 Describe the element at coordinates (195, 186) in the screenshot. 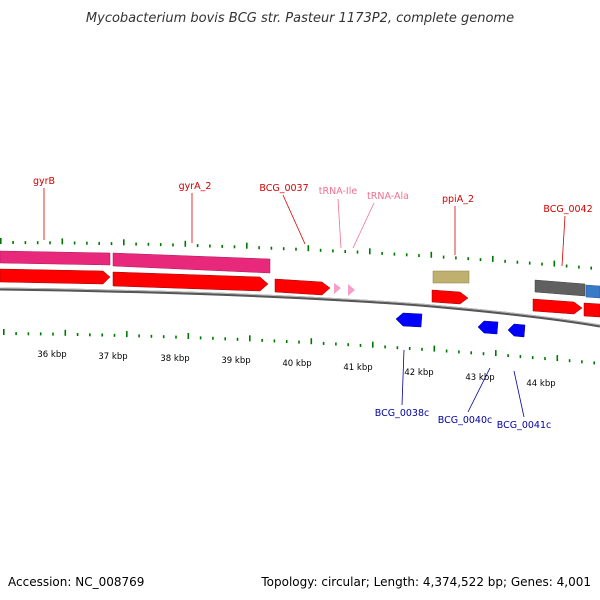

I see `gene-label-gyrA_2: gyrA_2` at that location.